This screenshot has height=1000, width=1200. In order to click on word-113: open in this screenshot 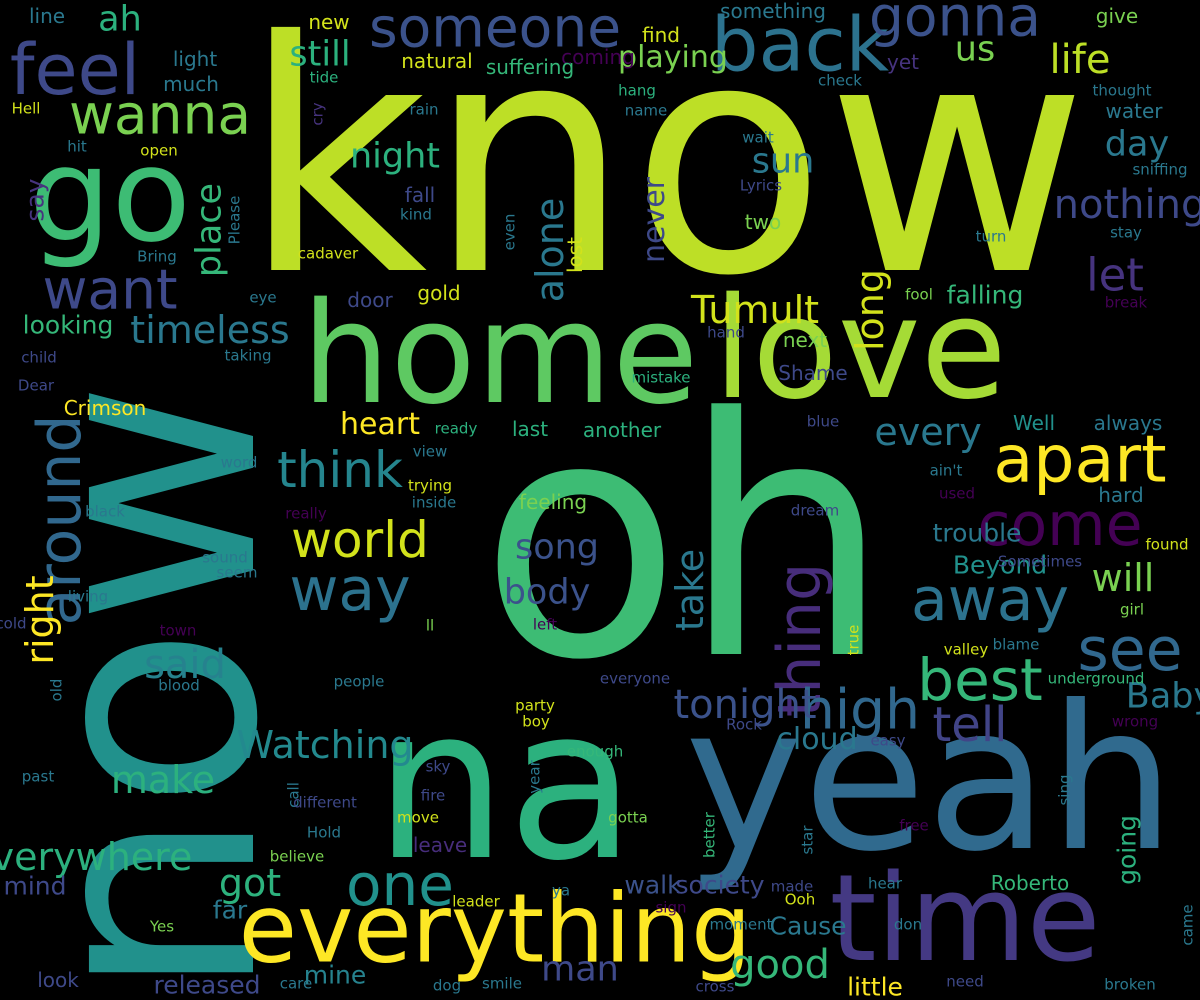, I will do `click(159, 150)`.